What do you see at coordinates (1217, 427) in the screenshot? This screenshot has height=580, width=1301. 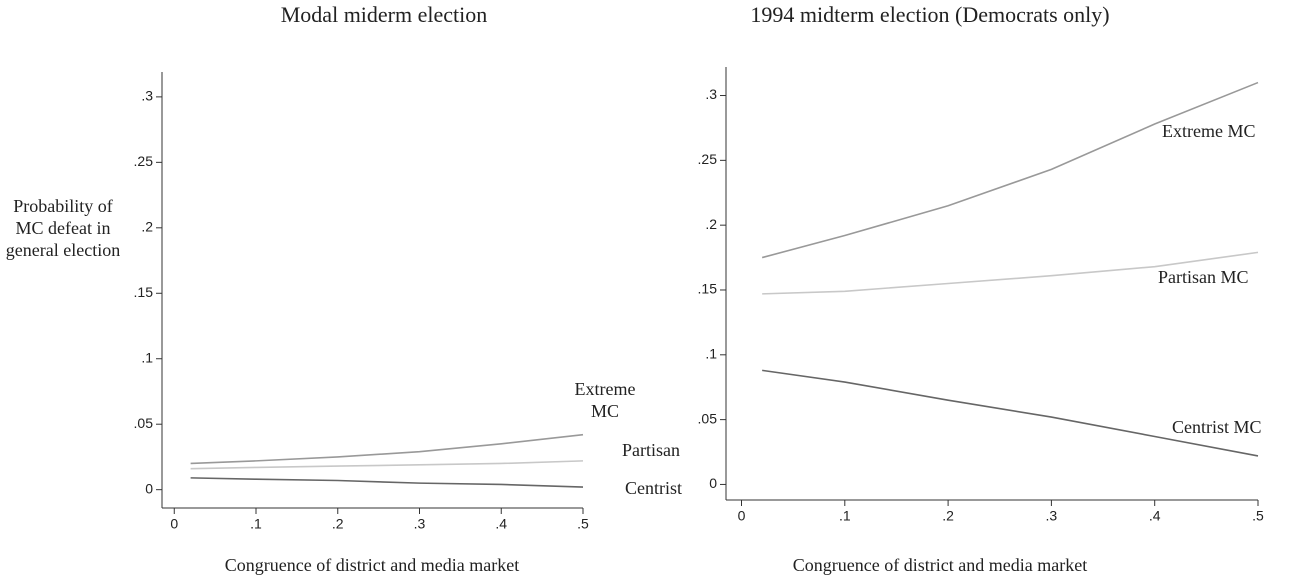 I see `series-label: Centrist MC` at bounding box center [1217, 427].